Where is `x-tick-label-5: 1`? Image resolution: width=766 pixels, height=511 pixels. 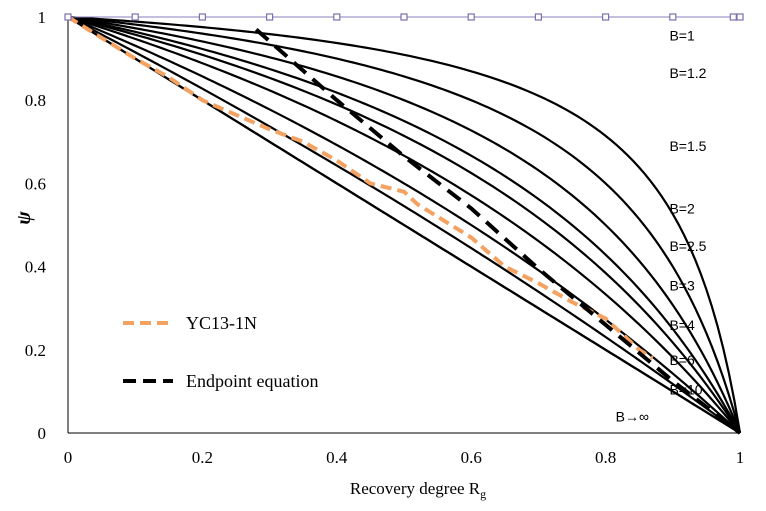
x-tick-label-5: 1 is located at coordinates (740, 457).